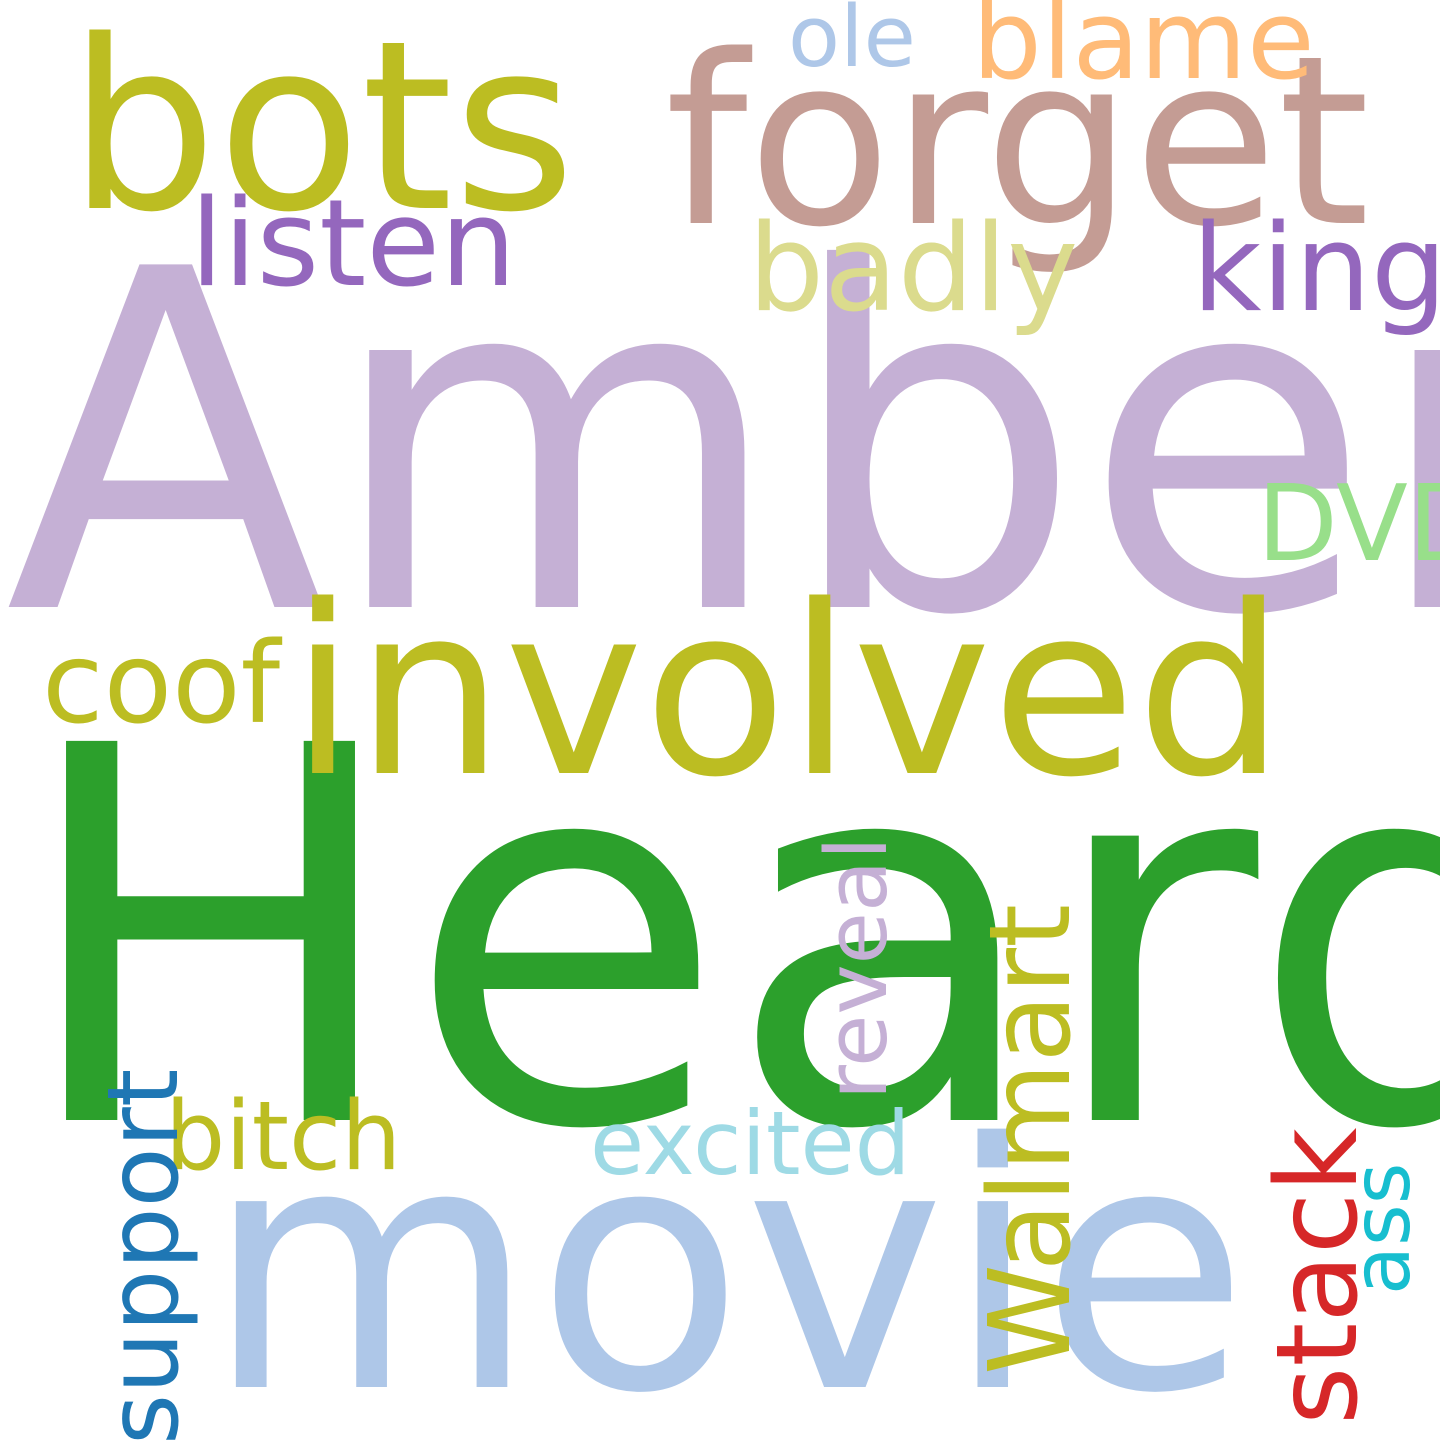  What do you see at coordinates (144, 1254) in the screenshot?
I see `word-support: support` at bounding box center [144, 1254].